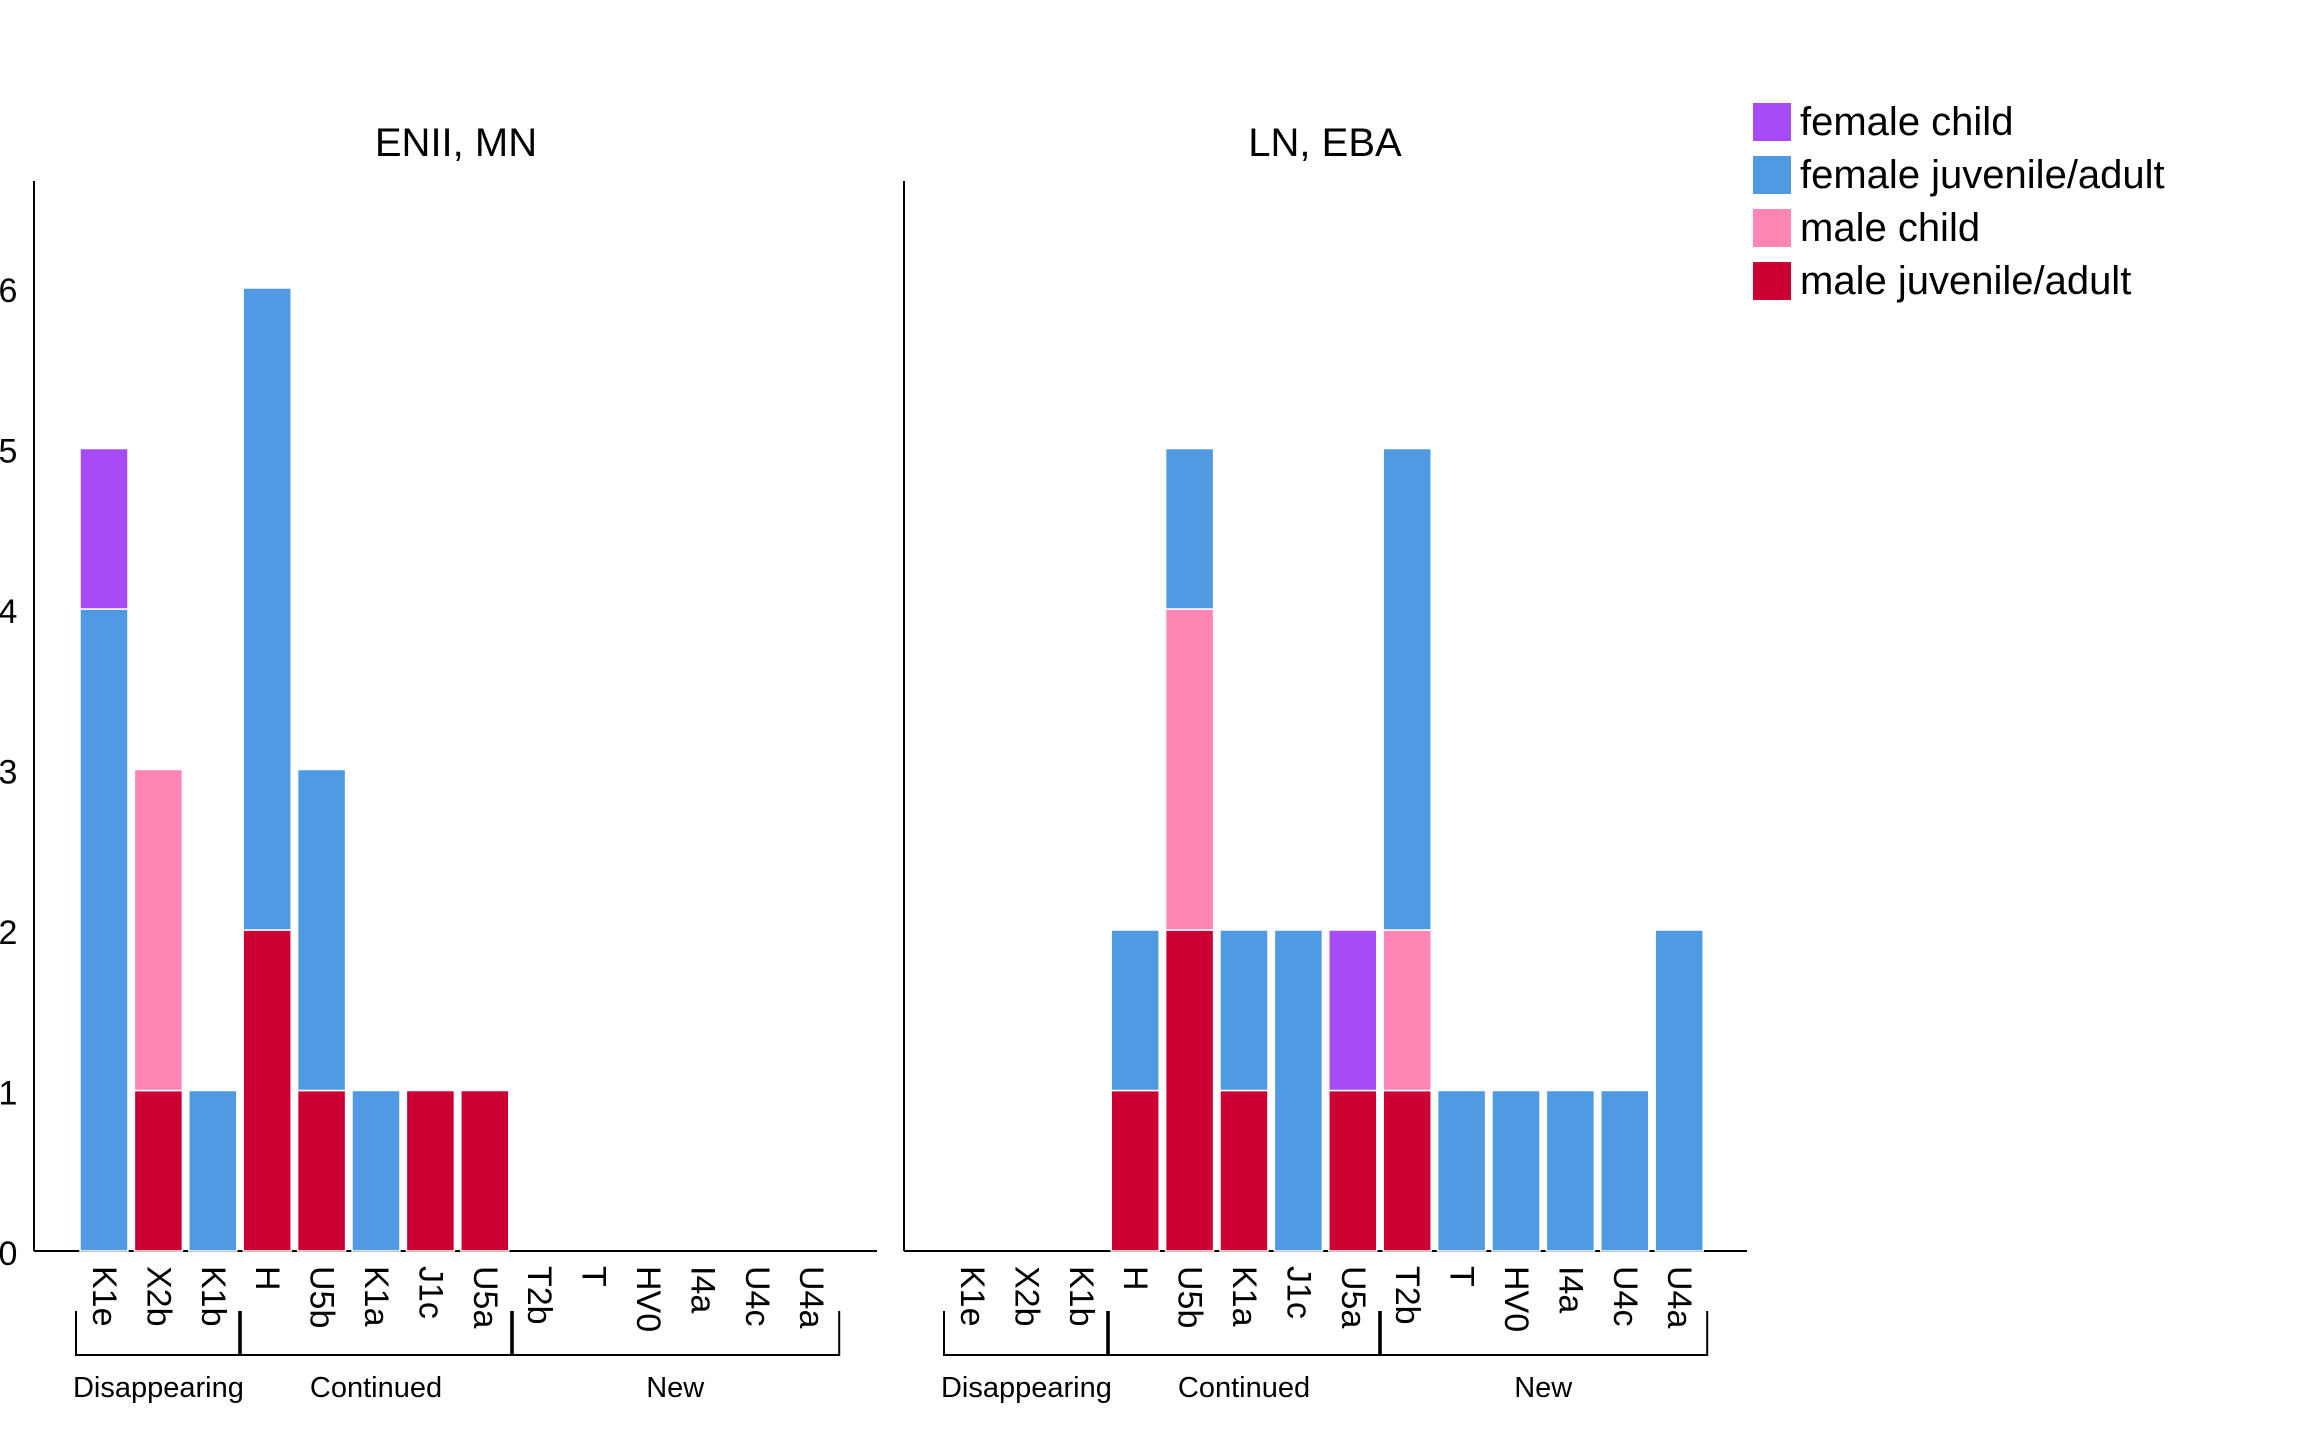  What do you see at coordinates (1407, 1010) in the screenshot?
I see `bar-segment-T2b-male-child` at bounding box center [1407, 1010].